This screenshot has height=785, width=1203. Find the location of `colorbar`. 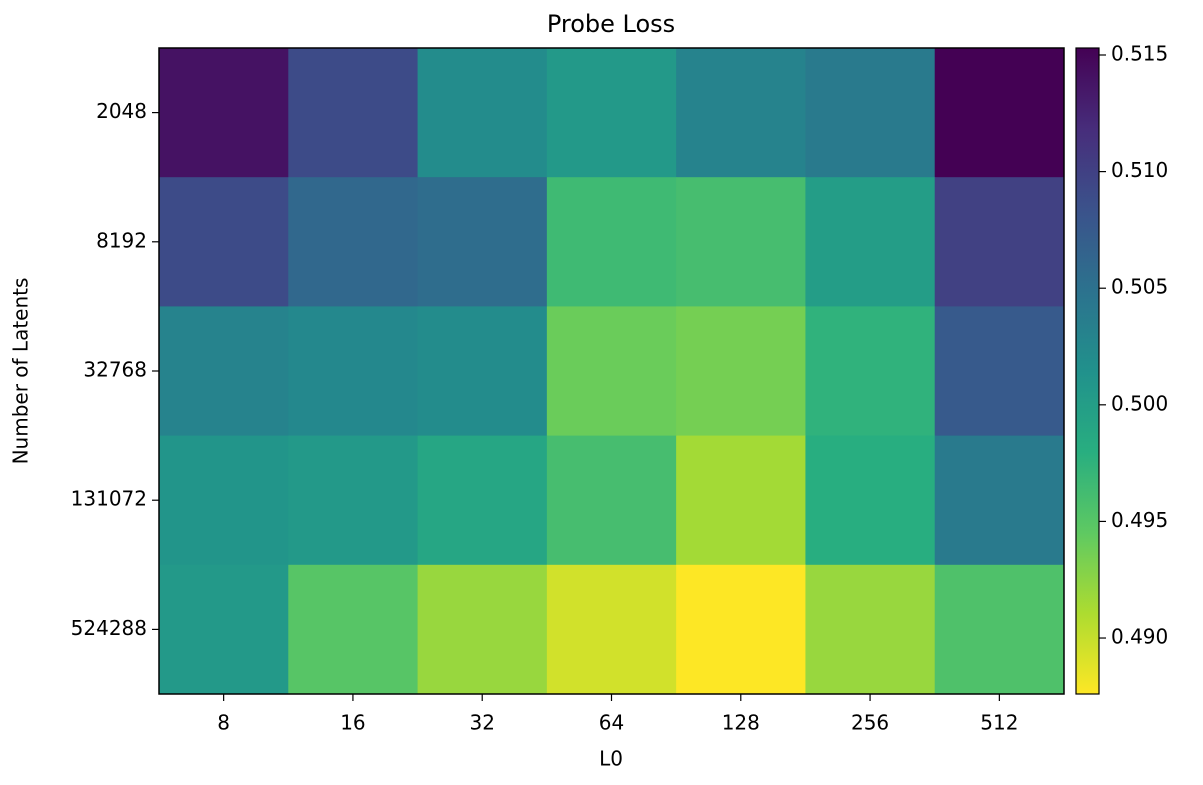

colorbar is located at coordinates (1087, 371).